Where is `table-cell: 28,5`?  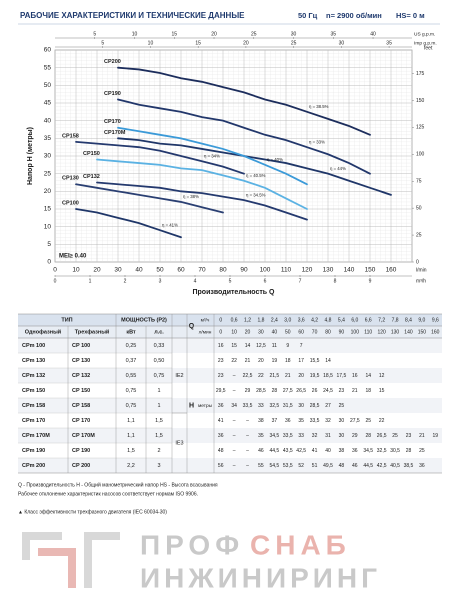 table-cell: 28,5 is located at coordinates (315, 406).